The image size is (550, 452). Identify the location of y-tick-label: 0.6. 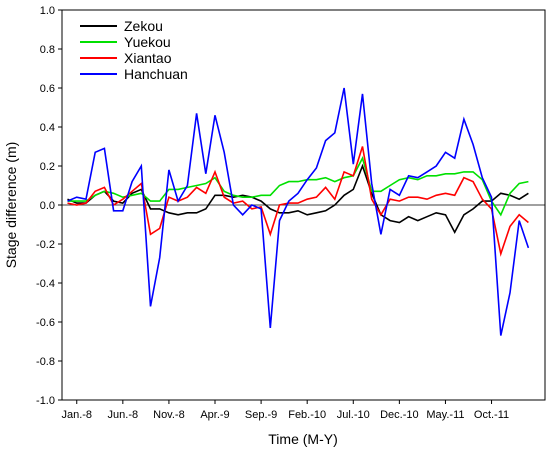
(47, 89).